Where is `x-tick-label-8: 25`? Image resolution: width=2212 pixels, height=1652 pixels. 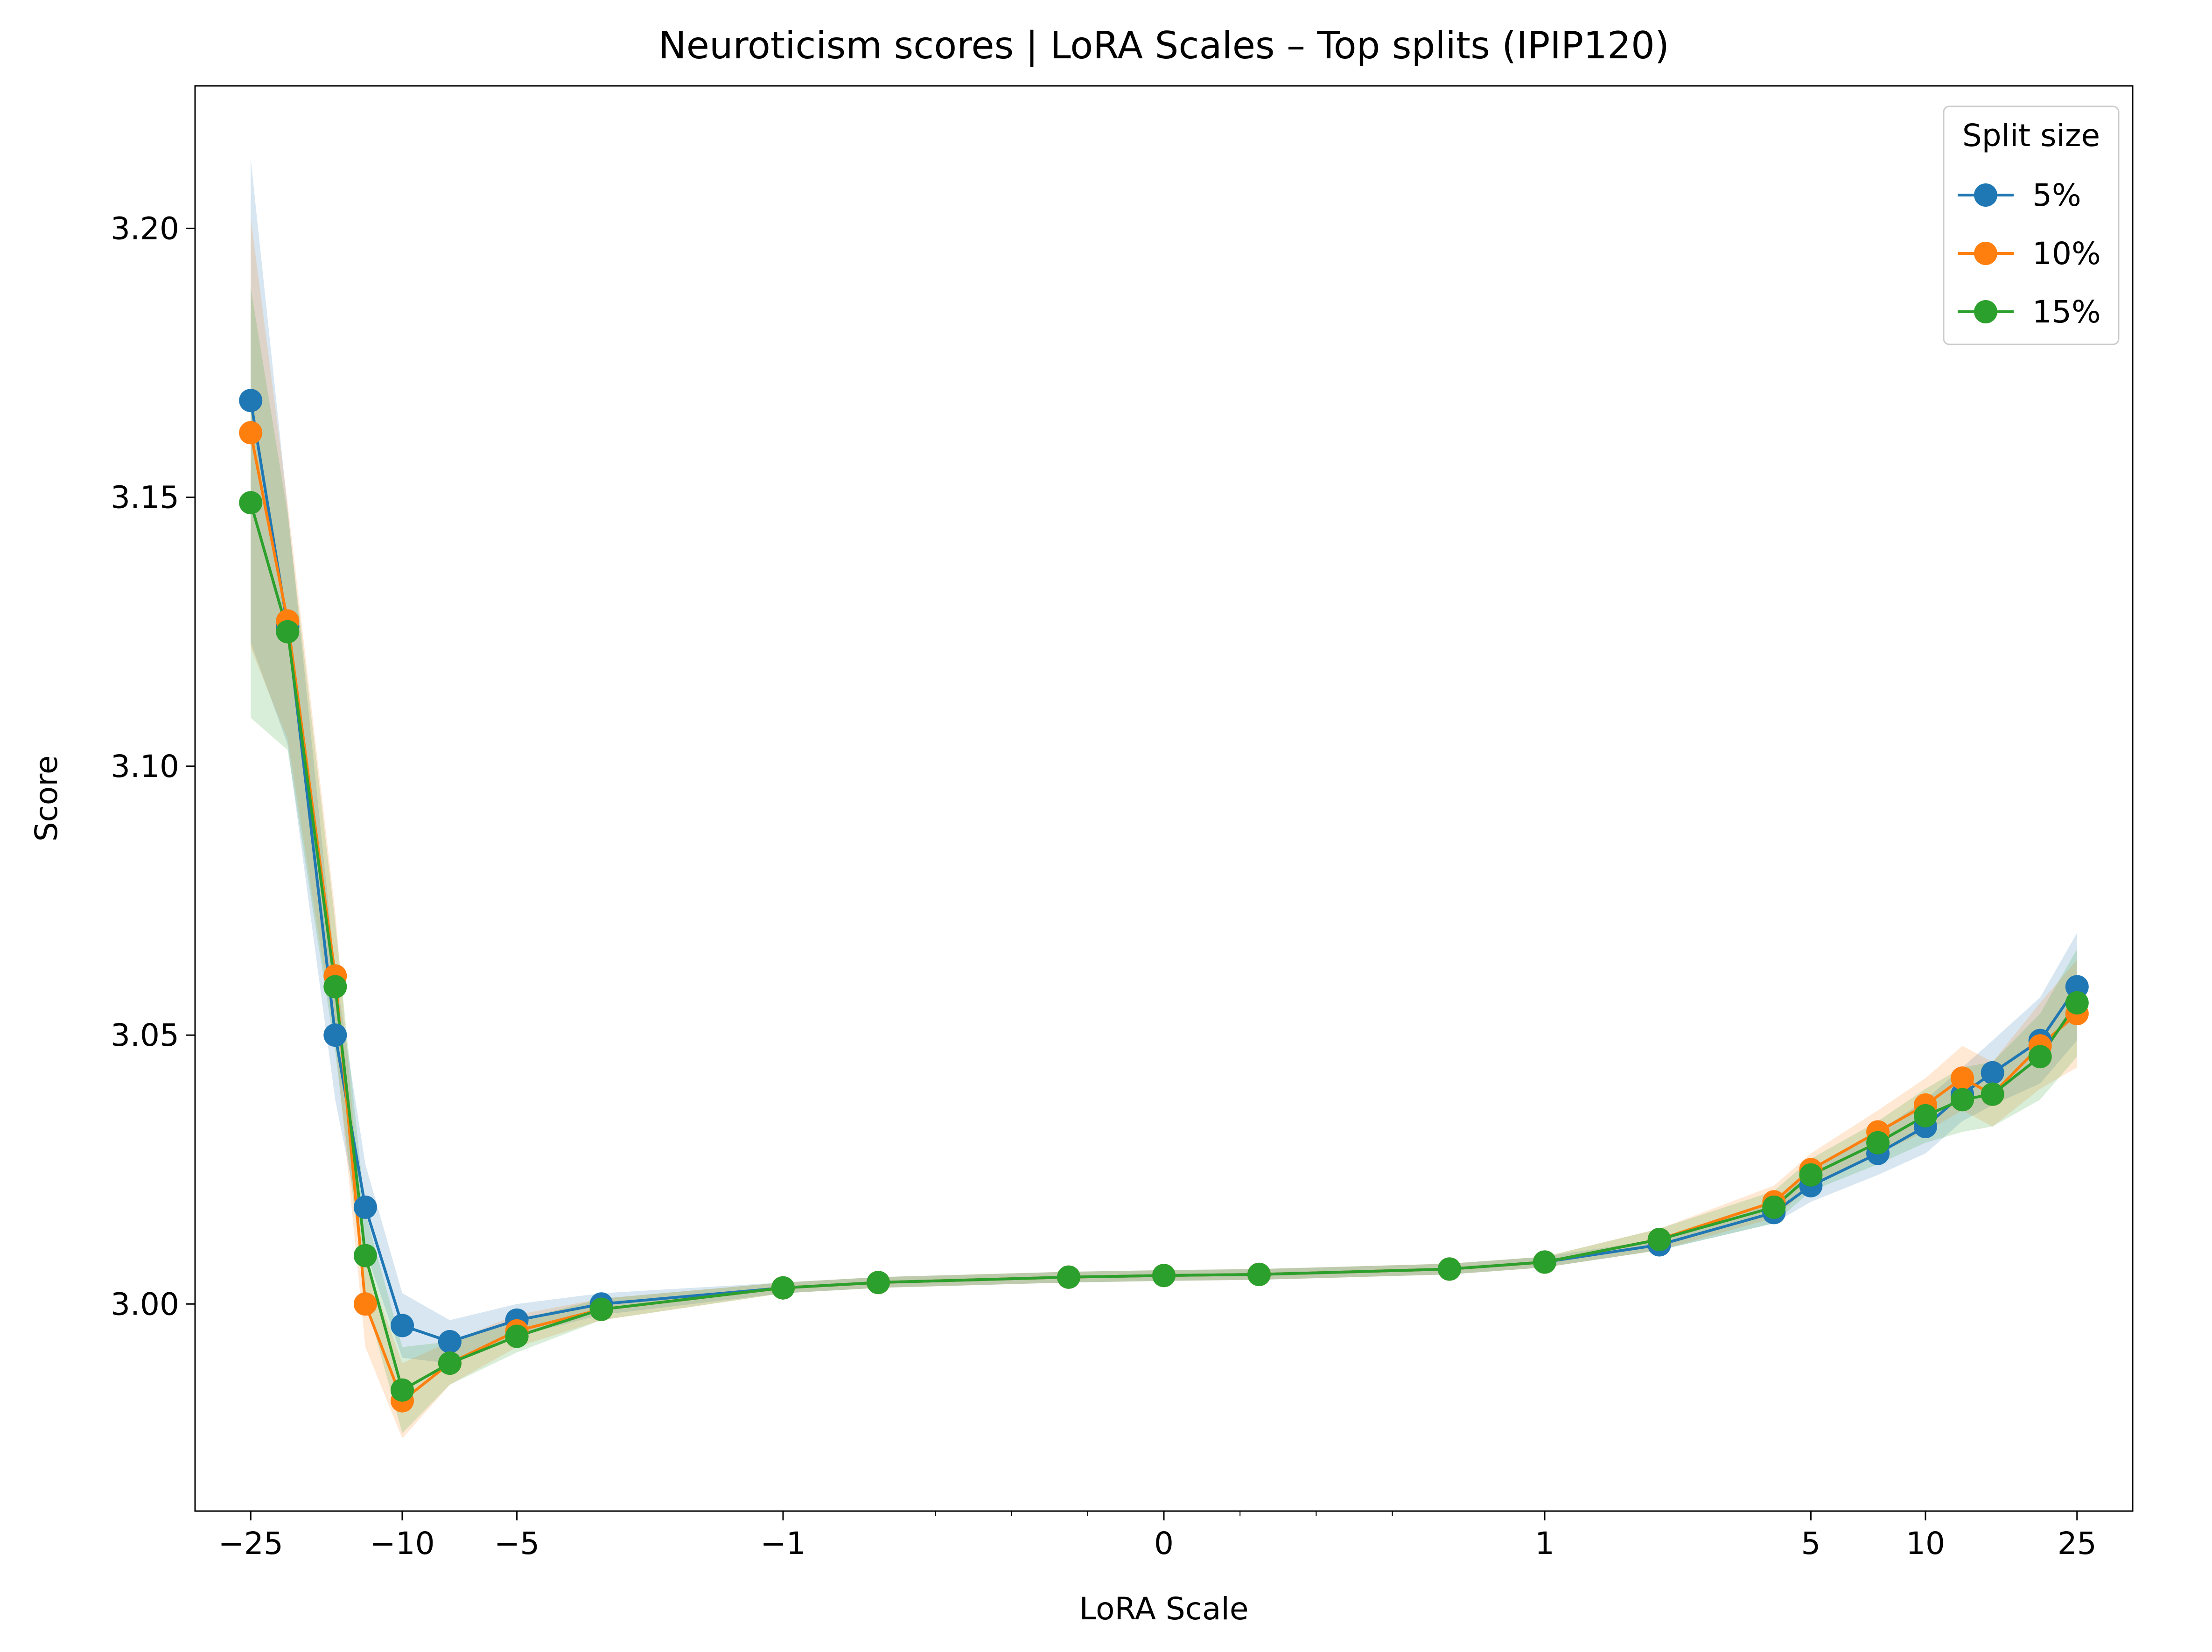
x-tick-label-8: 25 is located at coordinates (2077, 1543).